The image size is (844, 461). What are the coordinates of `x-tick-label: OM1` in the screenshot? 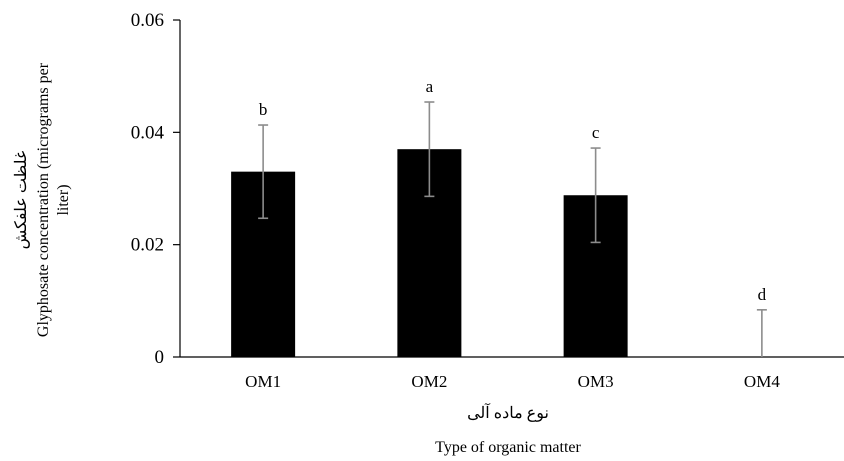 It's located at (263, 381).